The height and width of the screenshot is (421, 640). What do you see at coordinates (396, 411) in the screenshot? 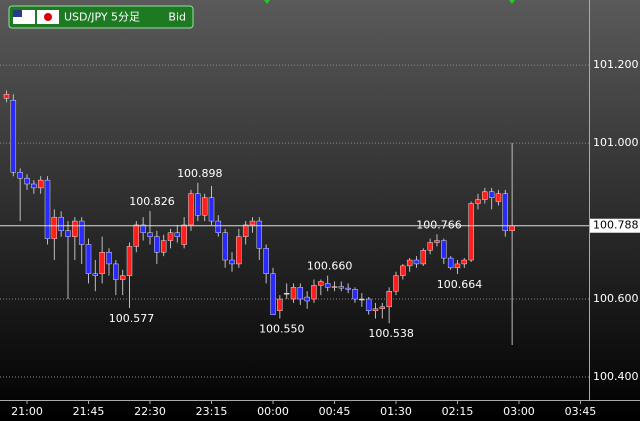
I see `x-tick-label: 01:30` at bounding box center [396, 411].